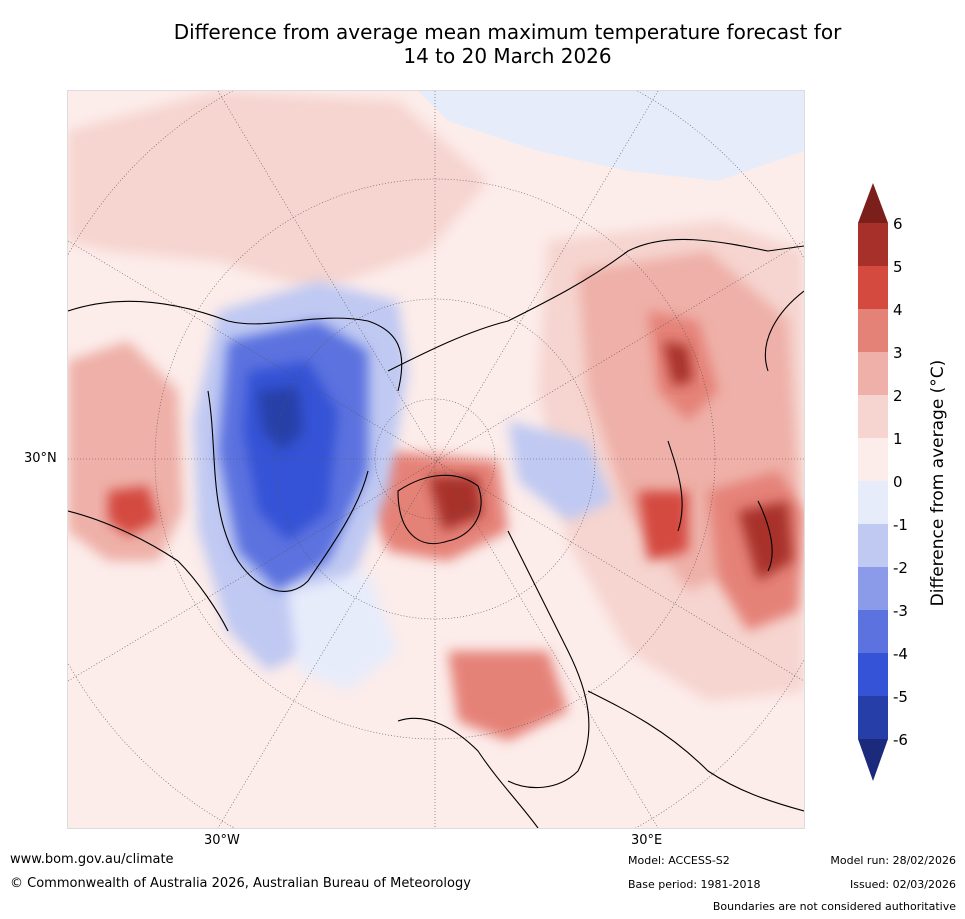 The image size is (965, 919). I want to click on cbar-tick-2: 2, so click(898, 396).